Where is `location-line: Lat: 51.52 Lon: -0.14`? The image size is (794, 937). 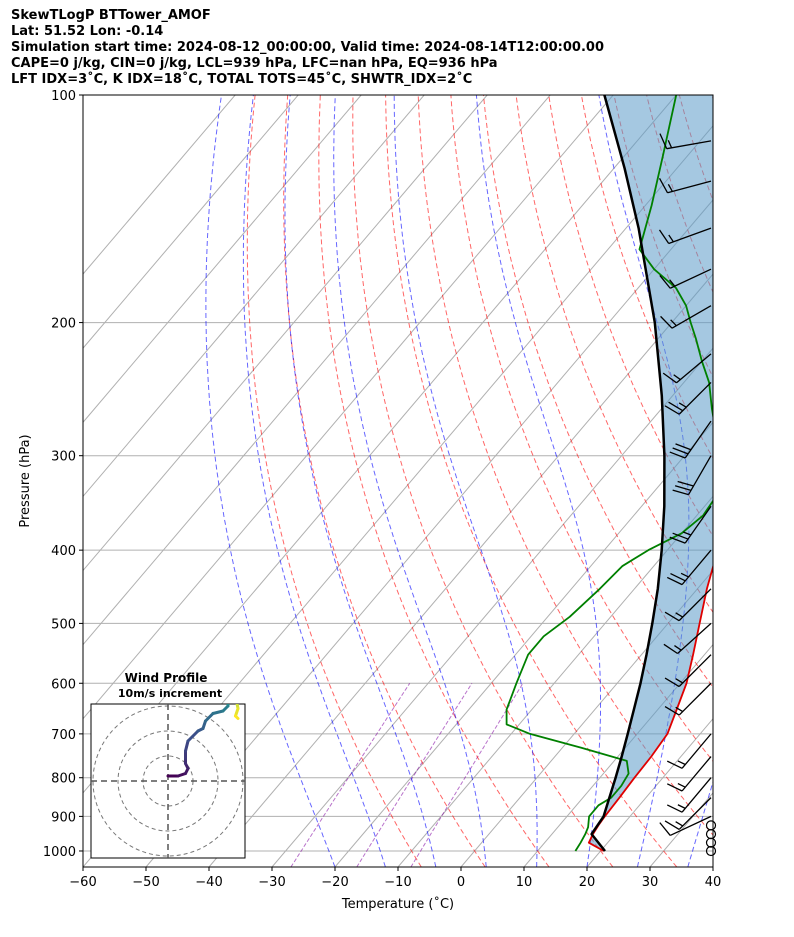
location-line: Lat: 51.52 Lon: -0.14 is located at coordinates (87, 31).